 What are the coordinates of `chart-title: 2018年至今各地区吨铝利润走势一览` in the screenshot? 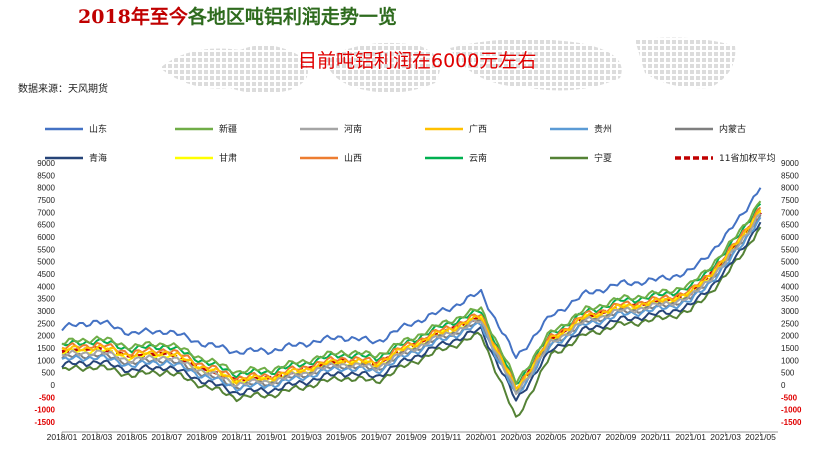 It's located at (237, 15).